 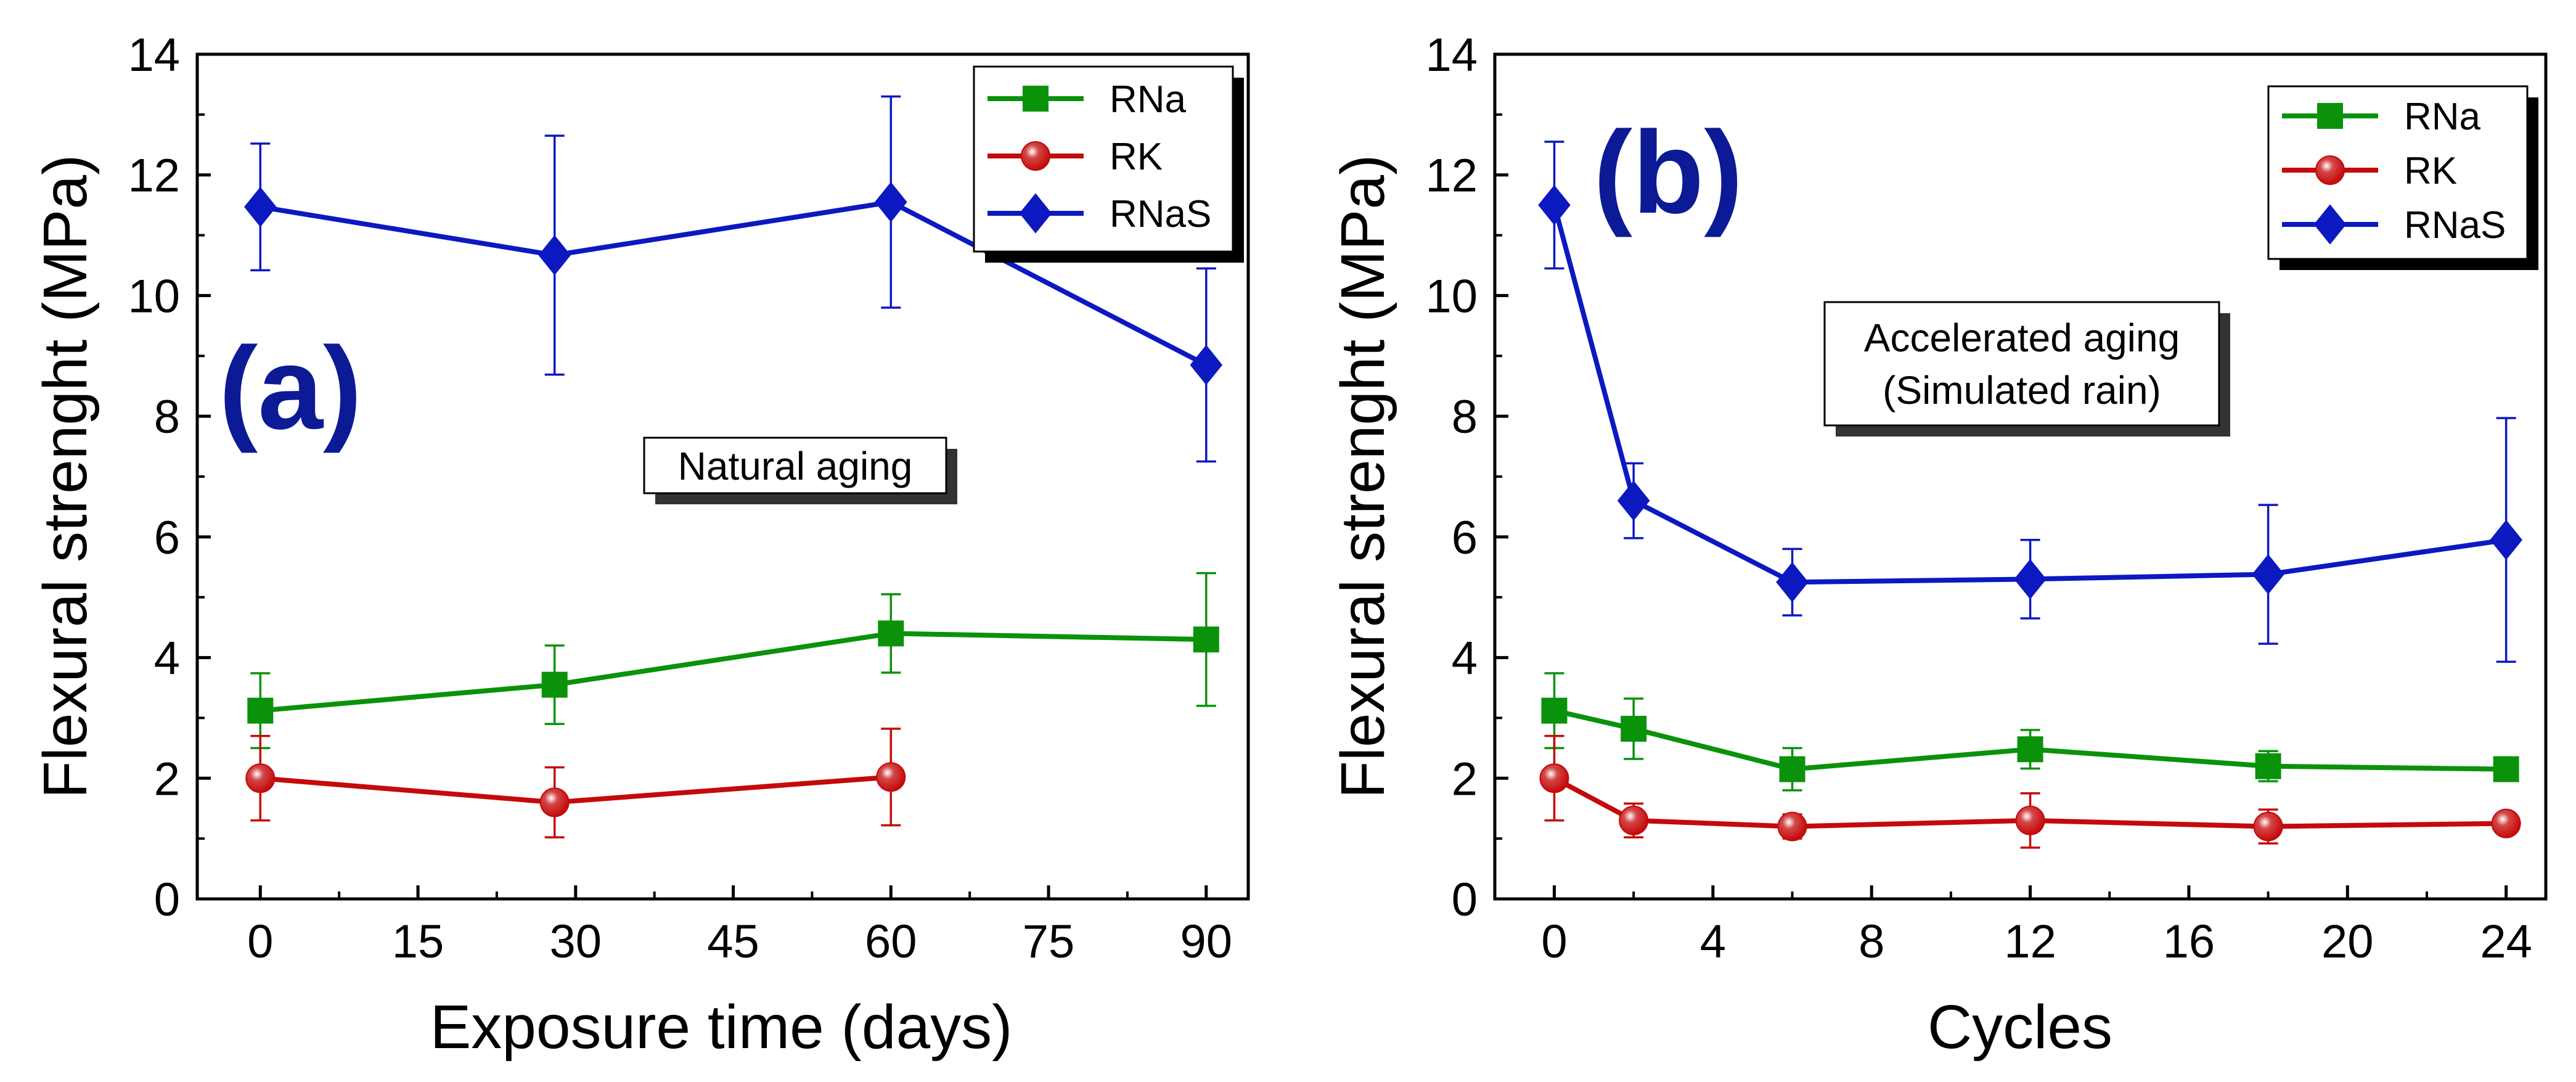 I want to click on panel-b-y-tick-label: 4, so click(x=1465, y=659).